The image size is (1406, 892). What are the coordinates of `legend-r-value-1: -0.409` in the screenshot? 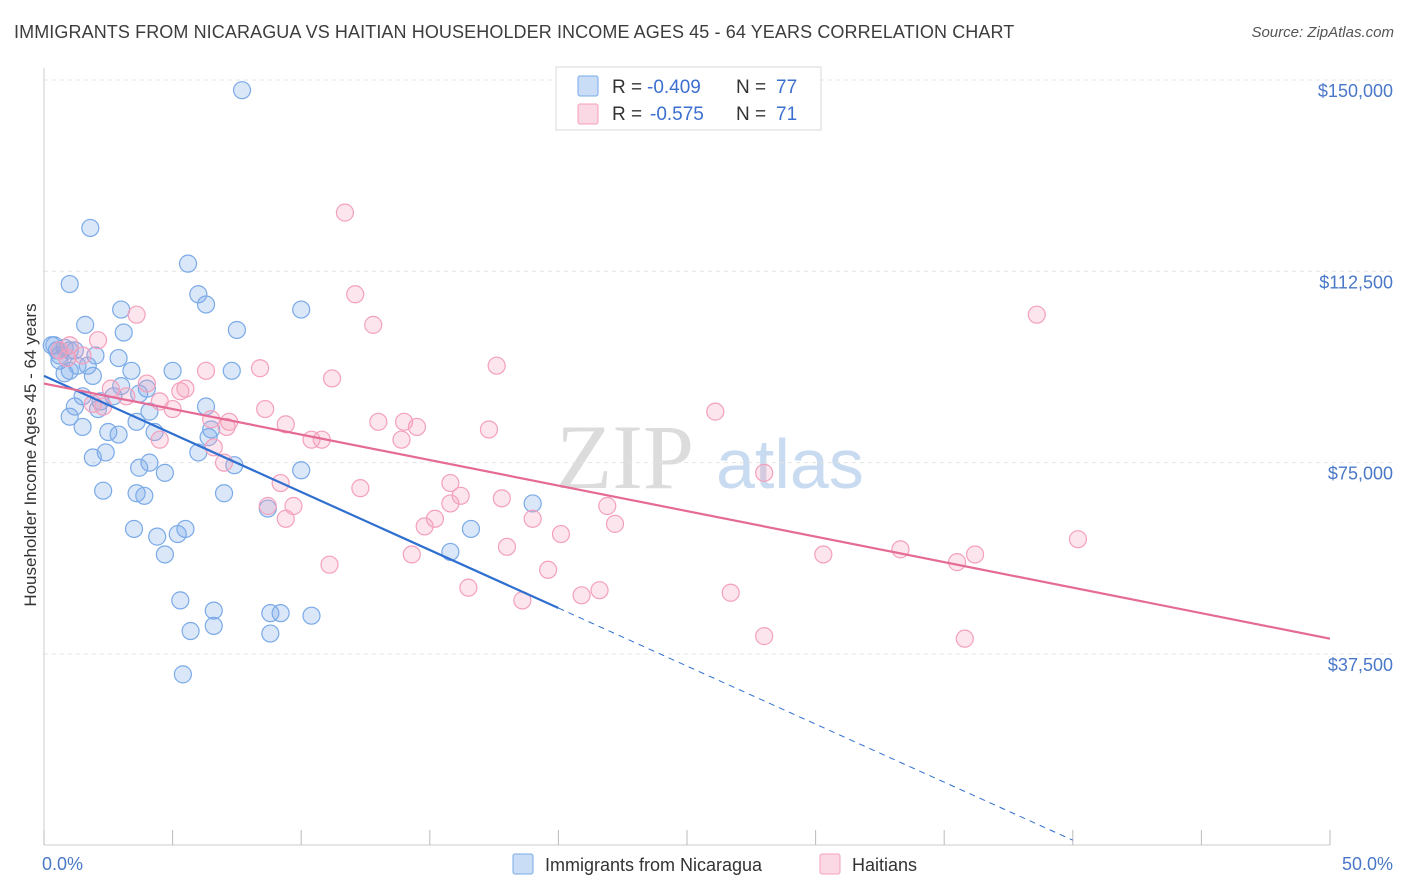 It's located at (674, 87).